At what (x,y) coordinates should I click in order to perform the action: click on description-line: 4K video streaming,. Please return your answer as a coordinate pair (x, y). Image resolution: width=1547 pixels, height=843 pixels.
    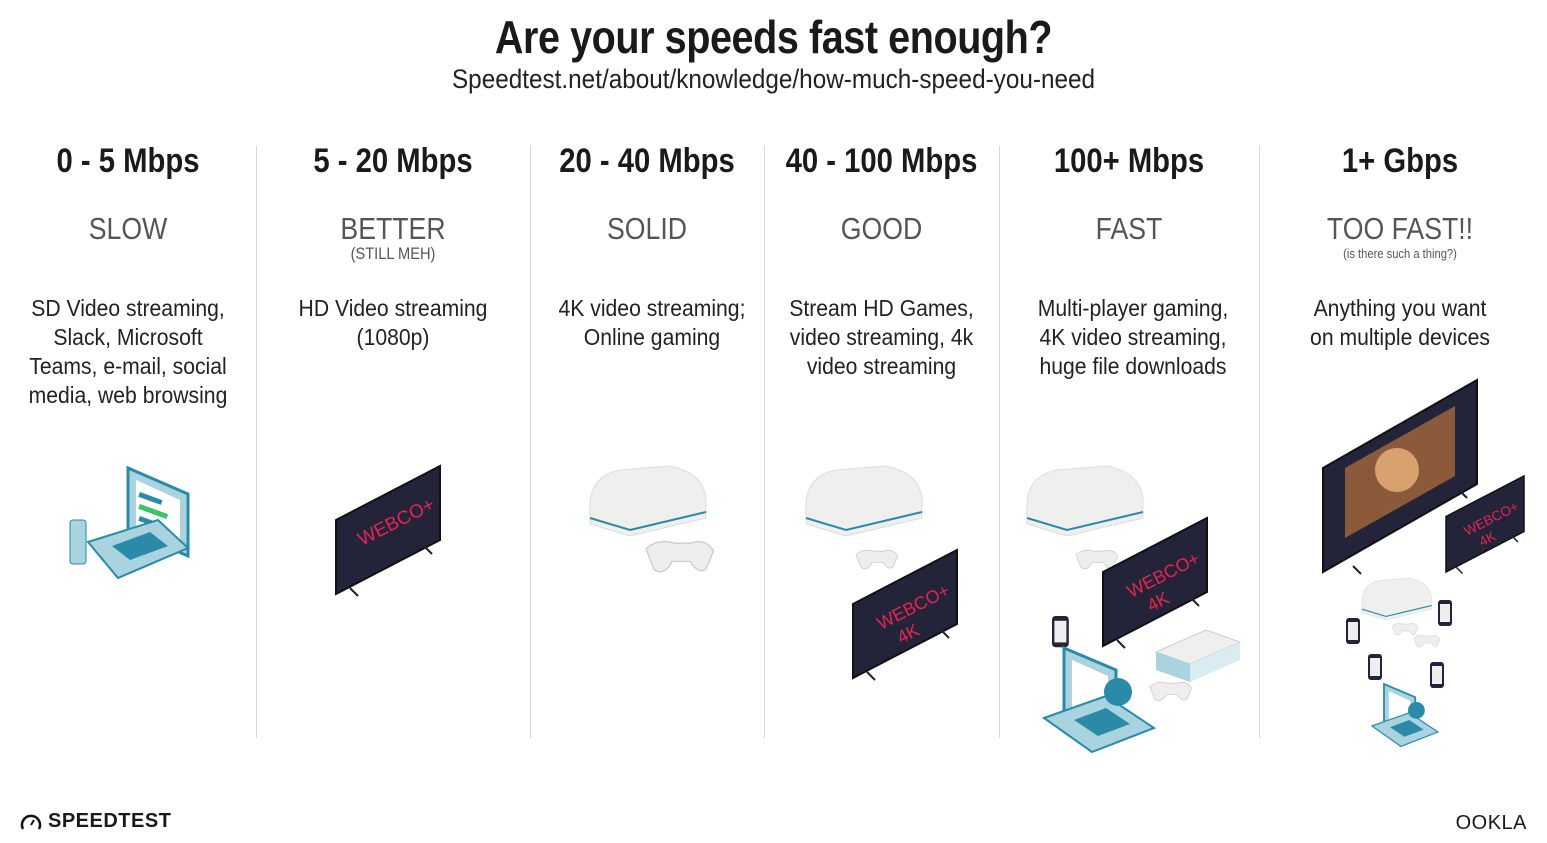
    Looking at the image, I should click on (1133, 337).